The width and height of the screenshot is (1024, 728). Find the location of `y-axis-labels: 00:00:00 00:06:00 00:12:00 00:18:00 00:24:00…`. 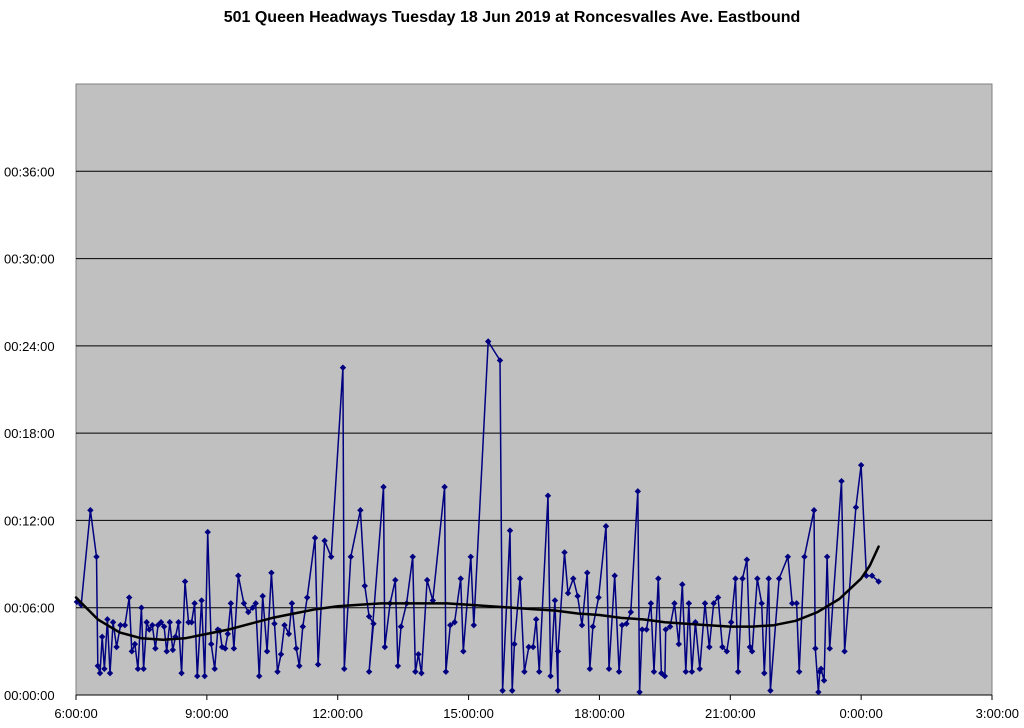

y-axis-labels: 00:00:00 00:06:00 00:12:00 00:18:00 00:24:00… is located at coordinates (29, 433).